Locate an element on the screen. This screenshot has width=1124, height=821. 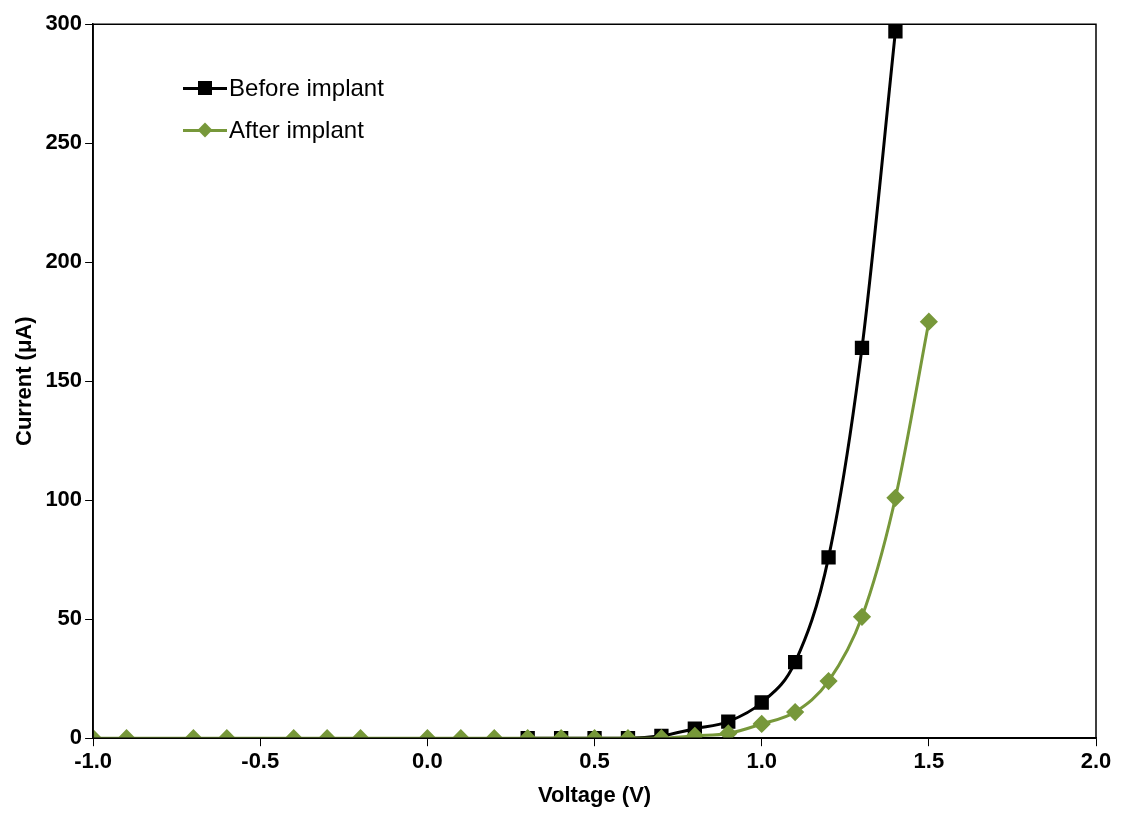
x-tick-label: -1.0 is located at coordinates (93, 761).